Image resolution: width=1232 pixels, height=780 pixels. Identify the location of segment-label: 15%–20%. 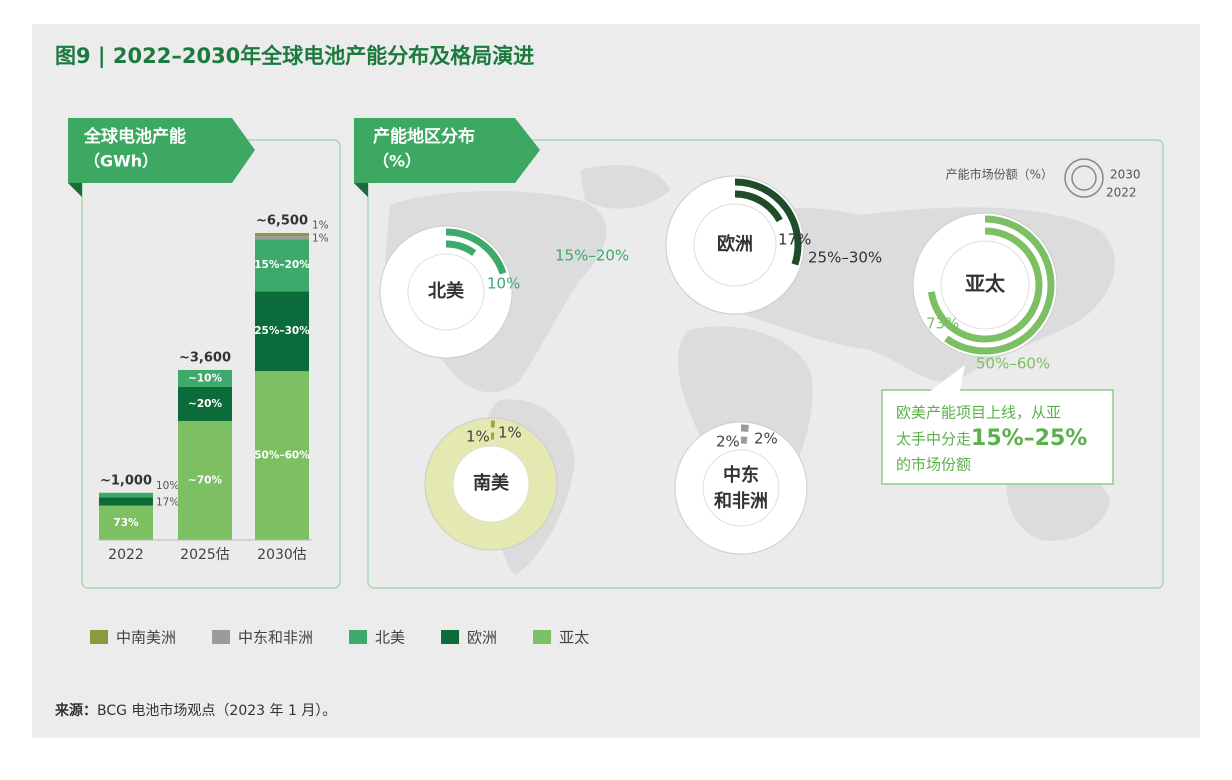
(282, 265).